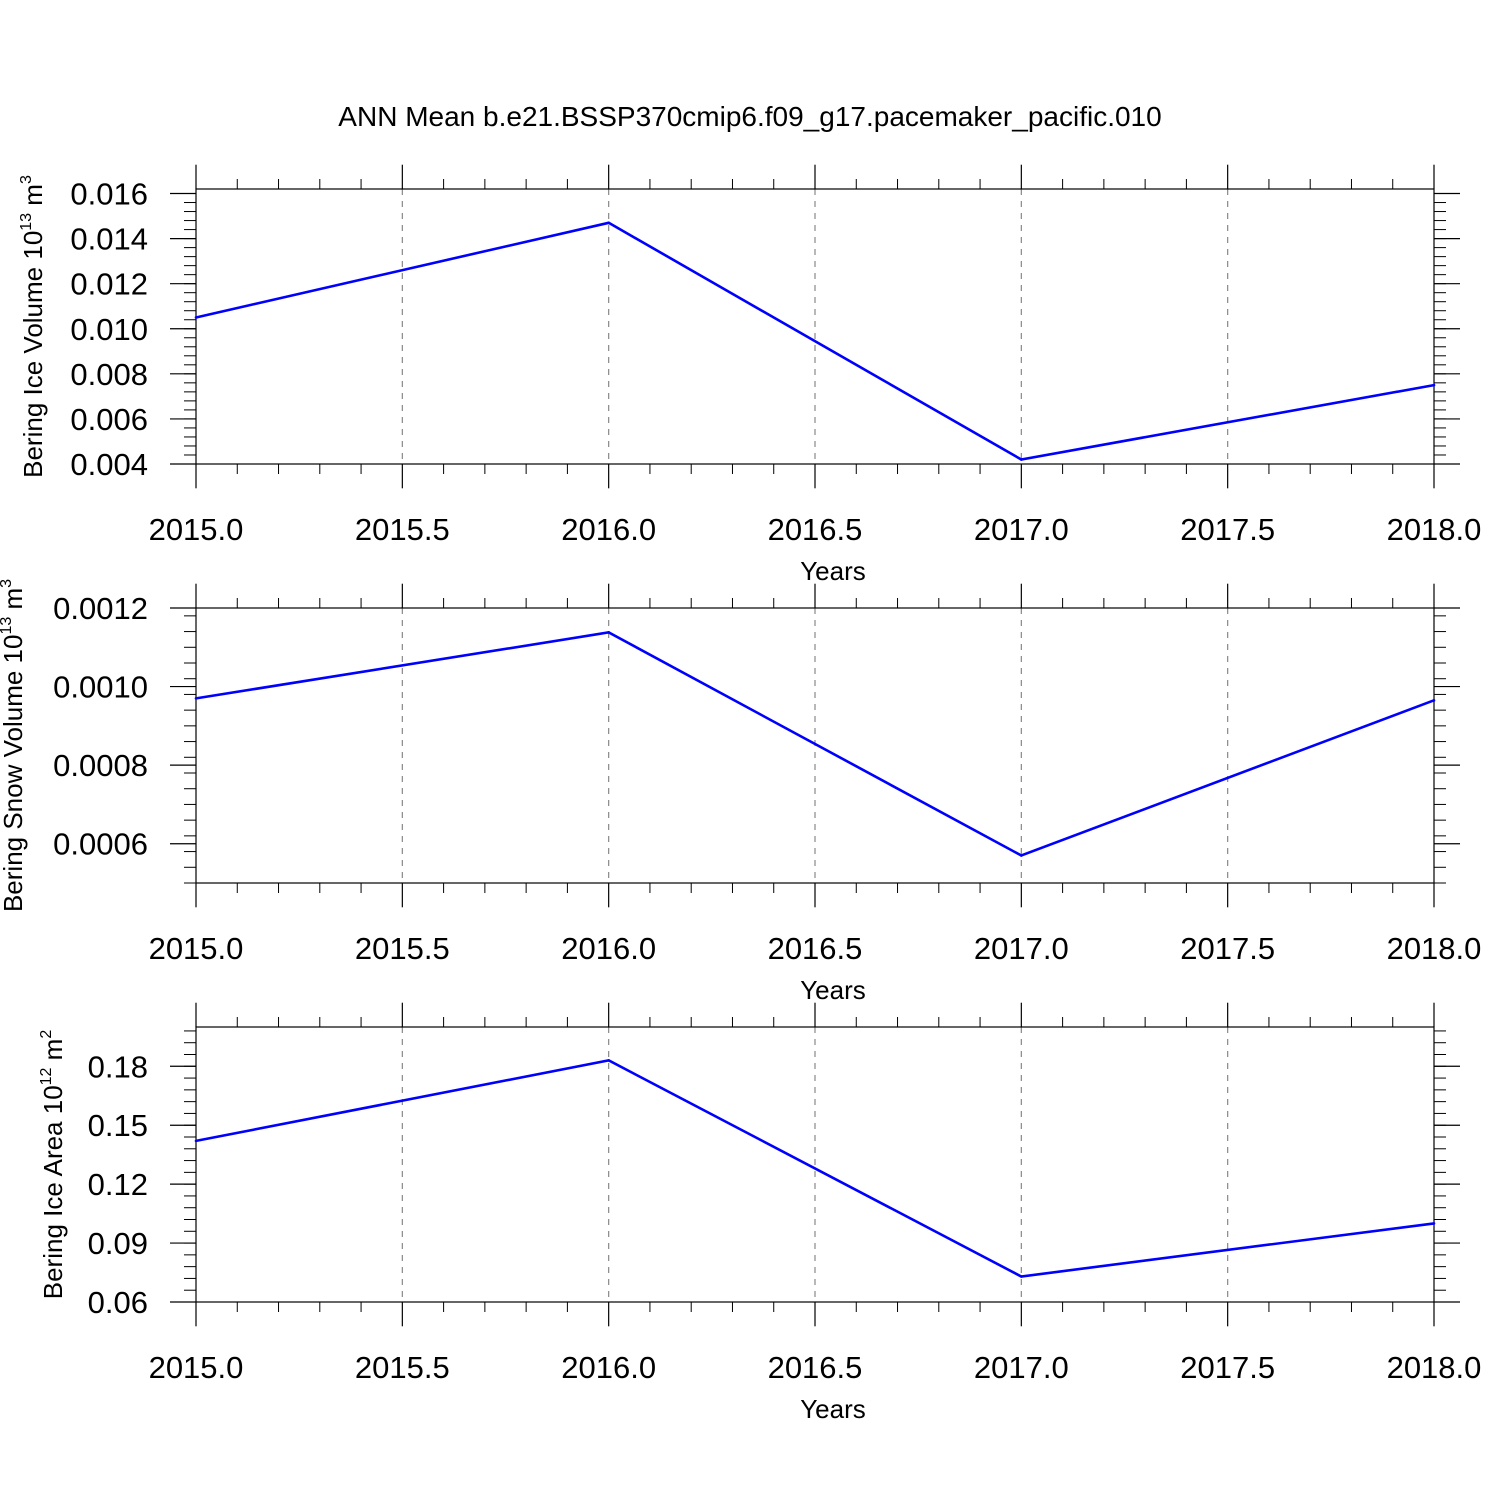 The height and width of the screenshot is (1500, 1500). I want to click on y-tick-label: 0.0012, so click(100, 608).